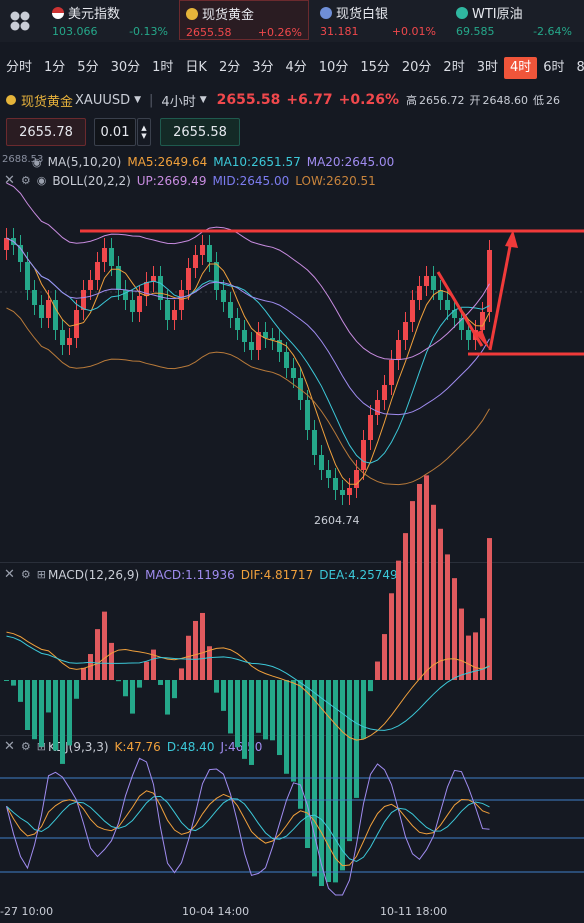  Describe the element at coordinates (11, 100) in the screenshot. I see `symbol-dot-icon` at that location.